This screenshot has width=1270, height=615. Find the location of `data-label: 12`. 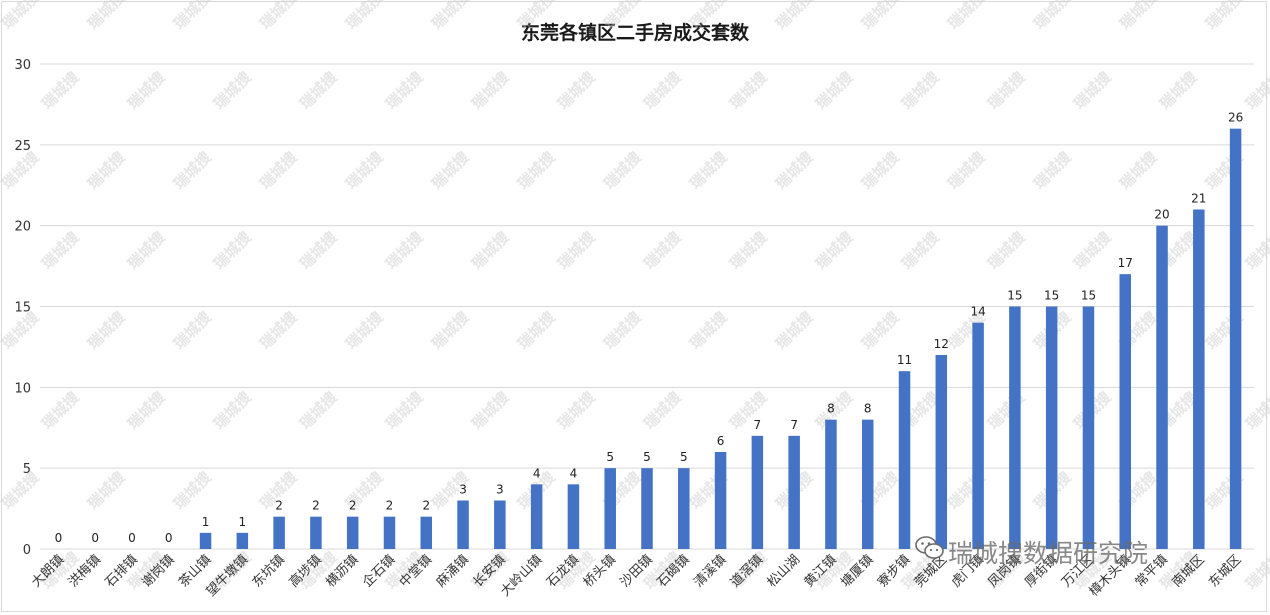

data-label: 12 is located at coordinates (941, 344).